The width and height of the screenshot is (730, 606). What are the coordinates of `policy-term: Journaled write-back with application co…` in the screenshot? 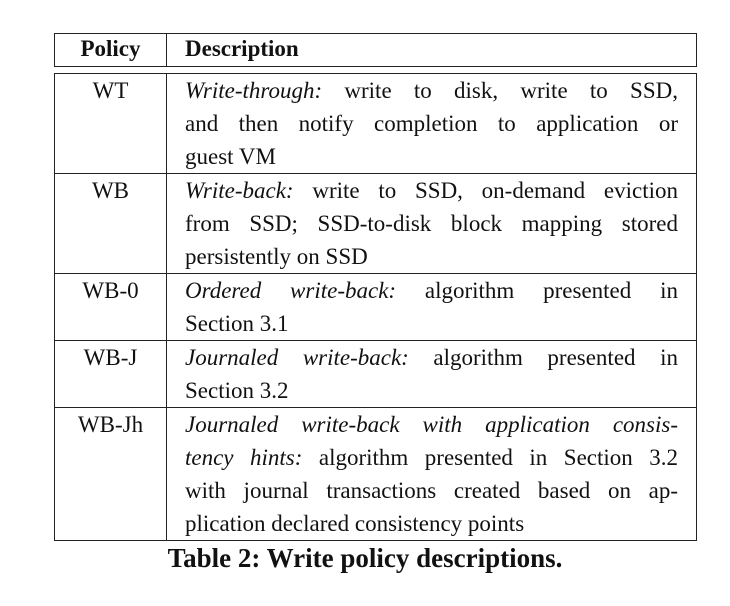 It's located at (431, 424).